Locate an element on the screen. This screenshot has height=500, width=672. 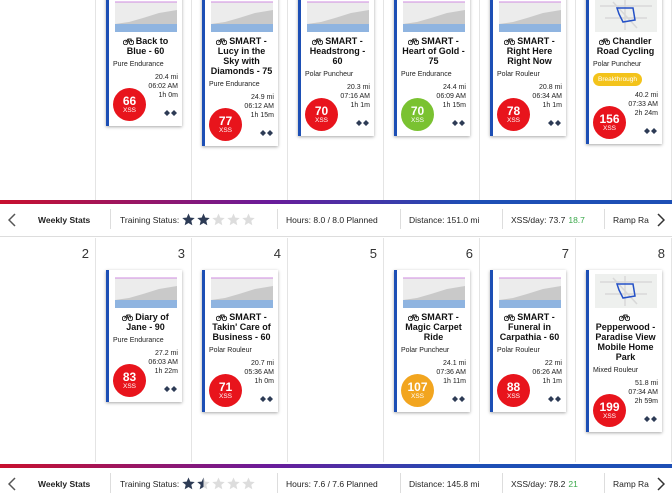
card-footer: 77 XSS is located at coordinates (241, 124).